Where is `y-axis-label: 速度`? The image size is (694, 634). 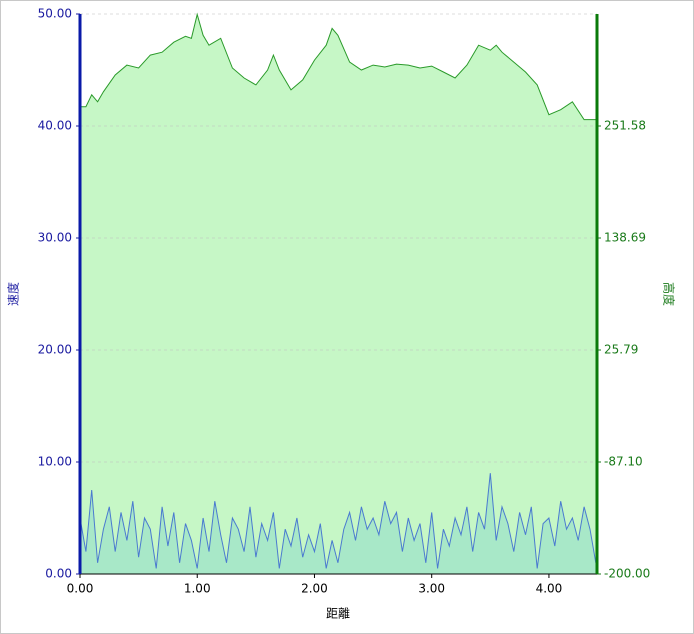
y-axis-label: 速度 is located at coordinates (13, 294).